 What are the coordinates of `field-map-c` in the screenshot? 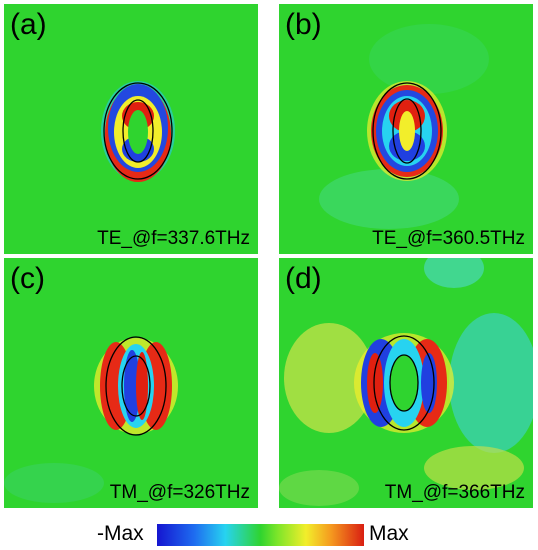 It's located at (91, 419).